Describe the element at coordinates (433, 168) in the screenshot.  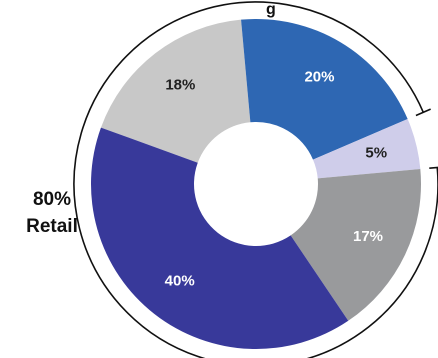
I see `bracket-tick-bottom` at that location.